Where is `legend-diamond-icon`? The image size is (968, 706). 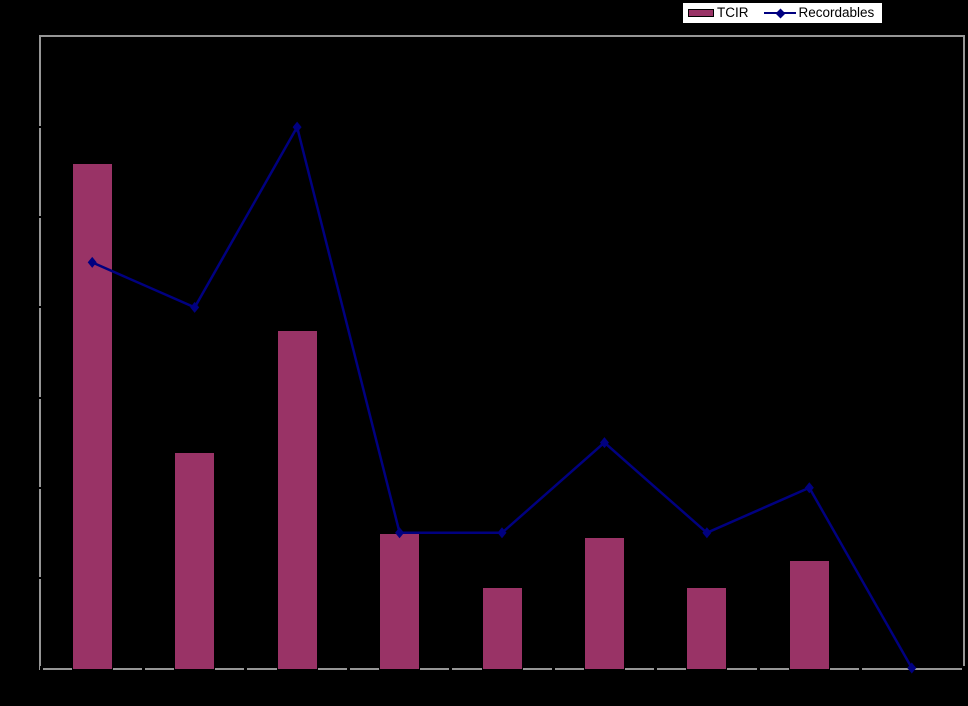
legend-diamond-icon is located at coordinates (780, 13).